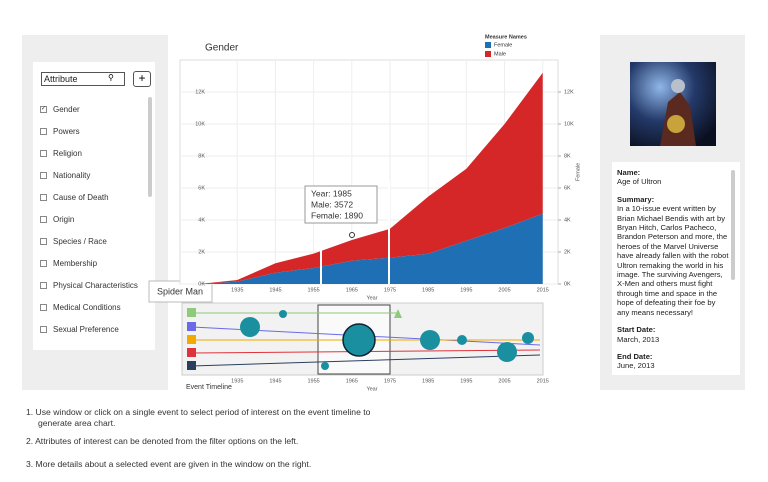 The width and height of the screenshot is (768, 482). Describe the element at coordinates (428, 381) in the screenshot. I see `timeline-tick-label: 1985` at that location.